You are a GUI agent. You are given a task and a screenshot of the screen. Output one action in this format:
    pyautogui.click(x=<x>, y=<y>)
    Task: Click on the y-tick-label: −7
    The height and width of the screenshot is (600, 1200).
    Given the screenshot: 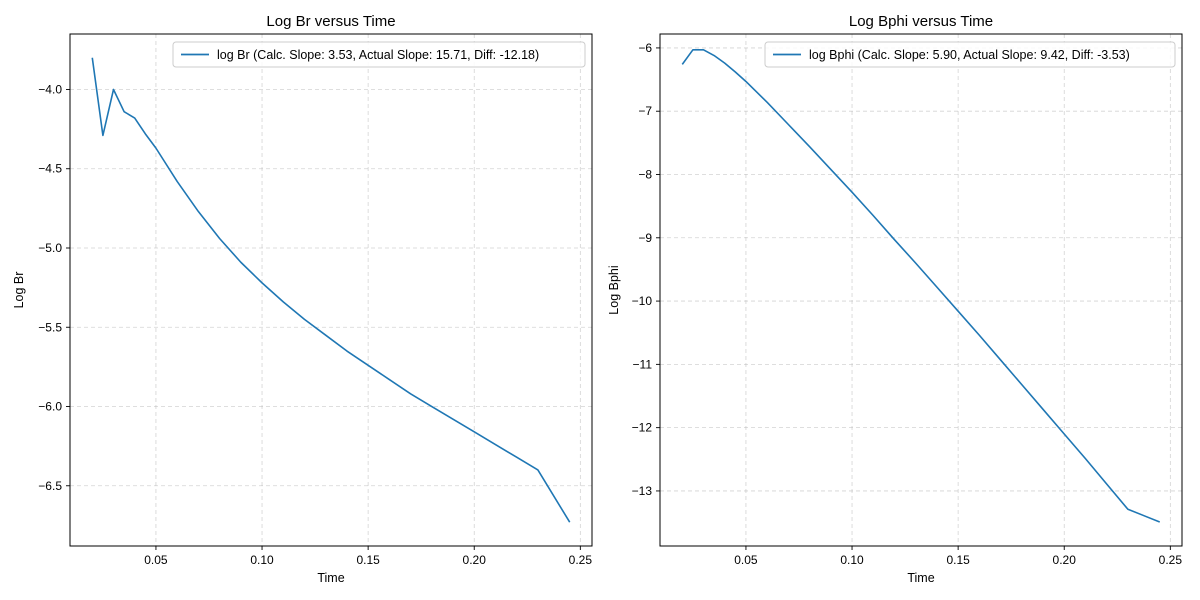 What is the action you would take?
    pyautogui.click(x=645, y=111)
    